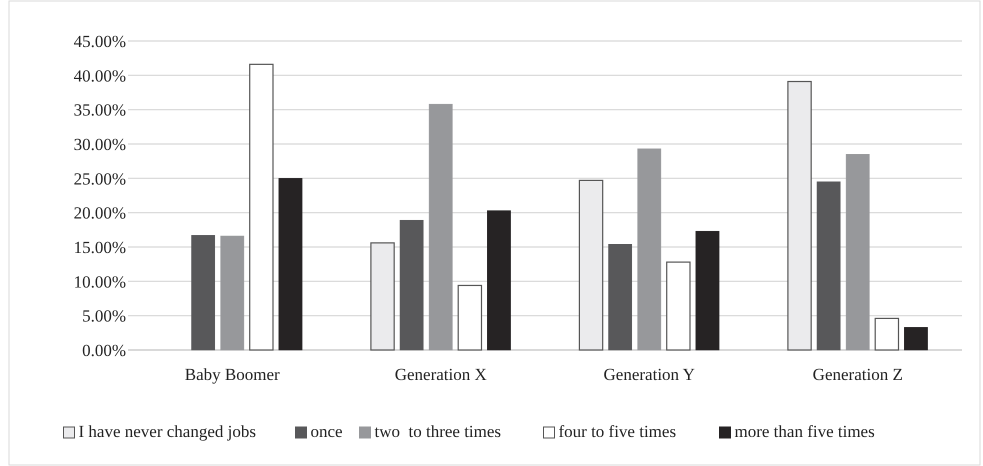 This screenshot has height=466, width=983. What do you see at coordinates (167, 431) in the screenshot?
I see `legend-label: I have never changed jobs` at bounding box center [167, 431].